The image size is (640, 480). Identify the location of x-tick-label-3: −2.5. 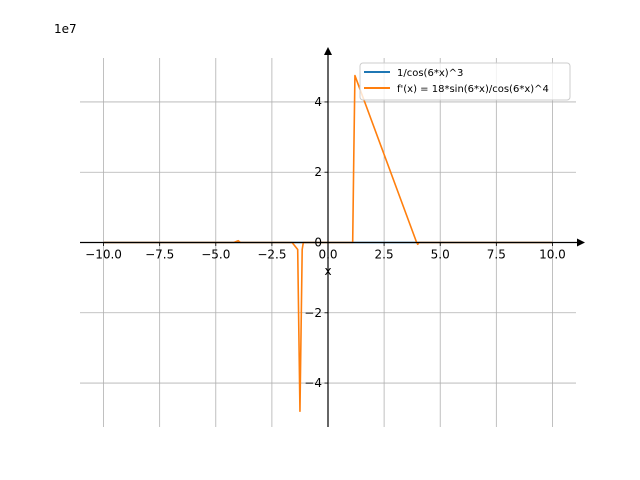
(271, 255).